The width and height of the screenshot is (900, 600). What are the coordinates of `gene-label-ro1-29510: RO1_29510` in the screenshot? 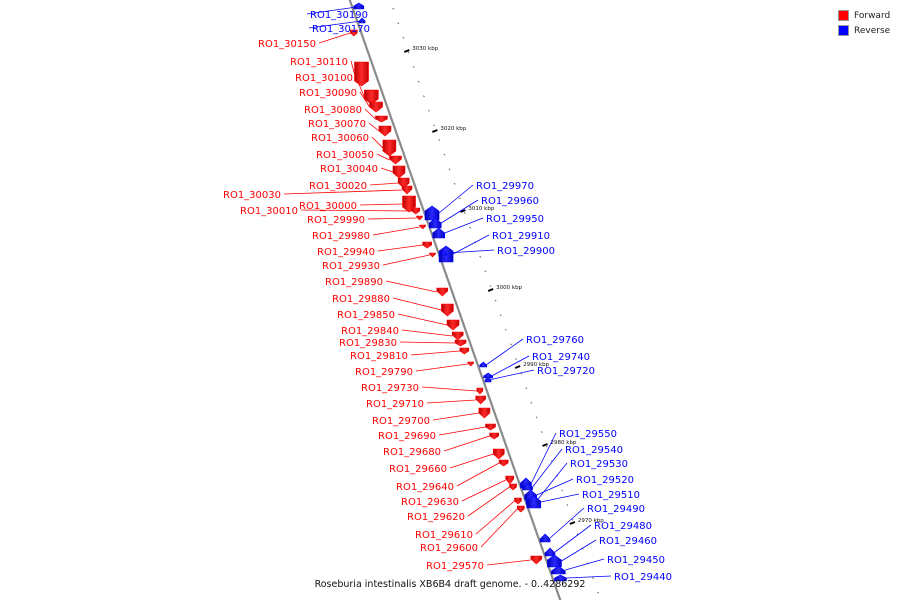 It's located at (611, 495).